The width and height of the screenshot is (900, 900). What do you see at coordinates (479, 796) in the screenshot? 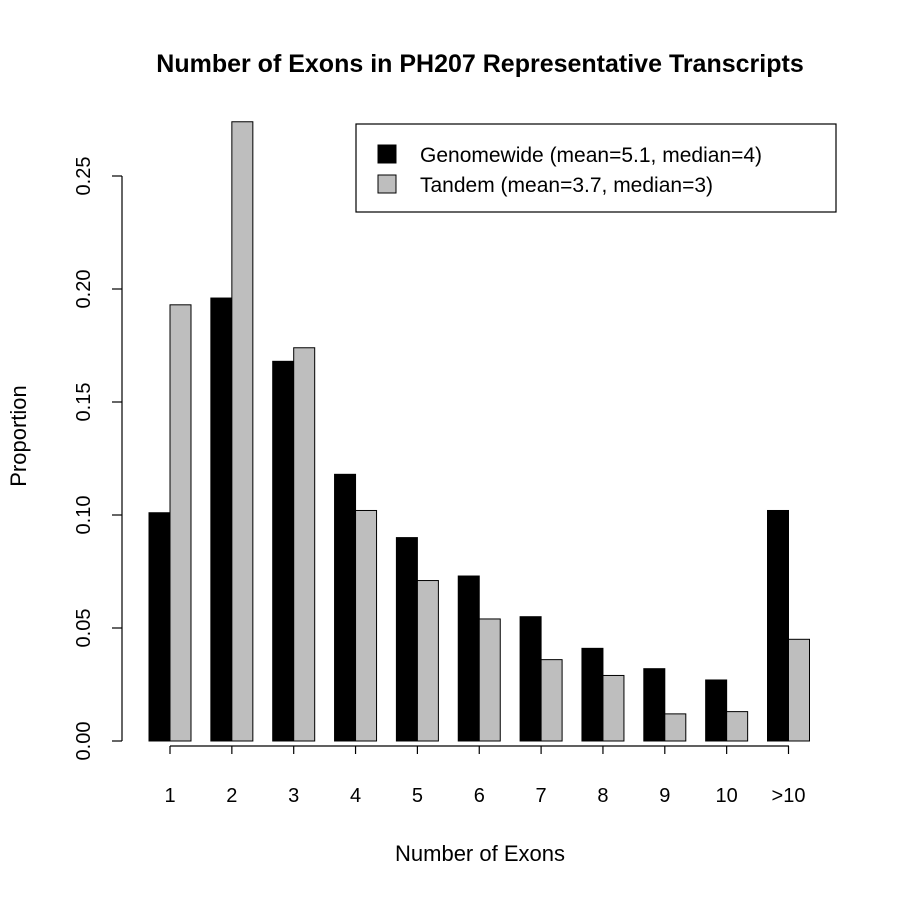
I see `x-tick-label-6: 6` at bounding box center [479, 796].